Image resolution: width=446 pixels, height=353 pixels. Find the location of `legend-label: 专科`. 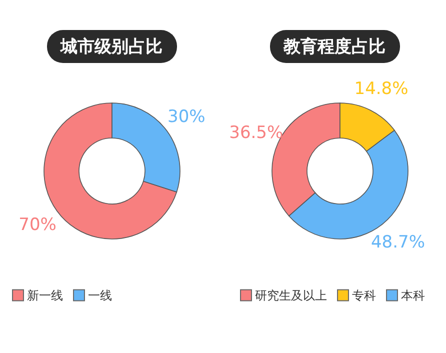

legend-label: 专科 is located at coordinates (364, 295).